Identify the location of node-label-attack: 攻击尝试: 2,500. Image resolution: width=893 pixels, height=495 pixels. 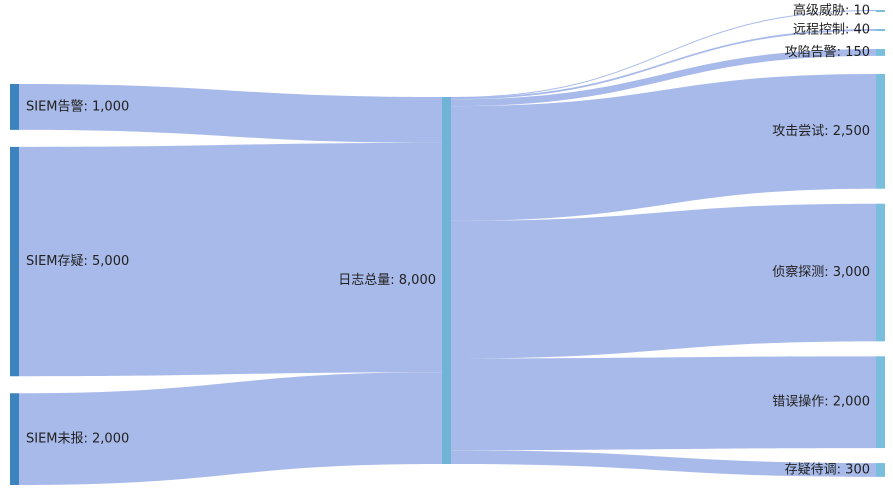
(821, 131).